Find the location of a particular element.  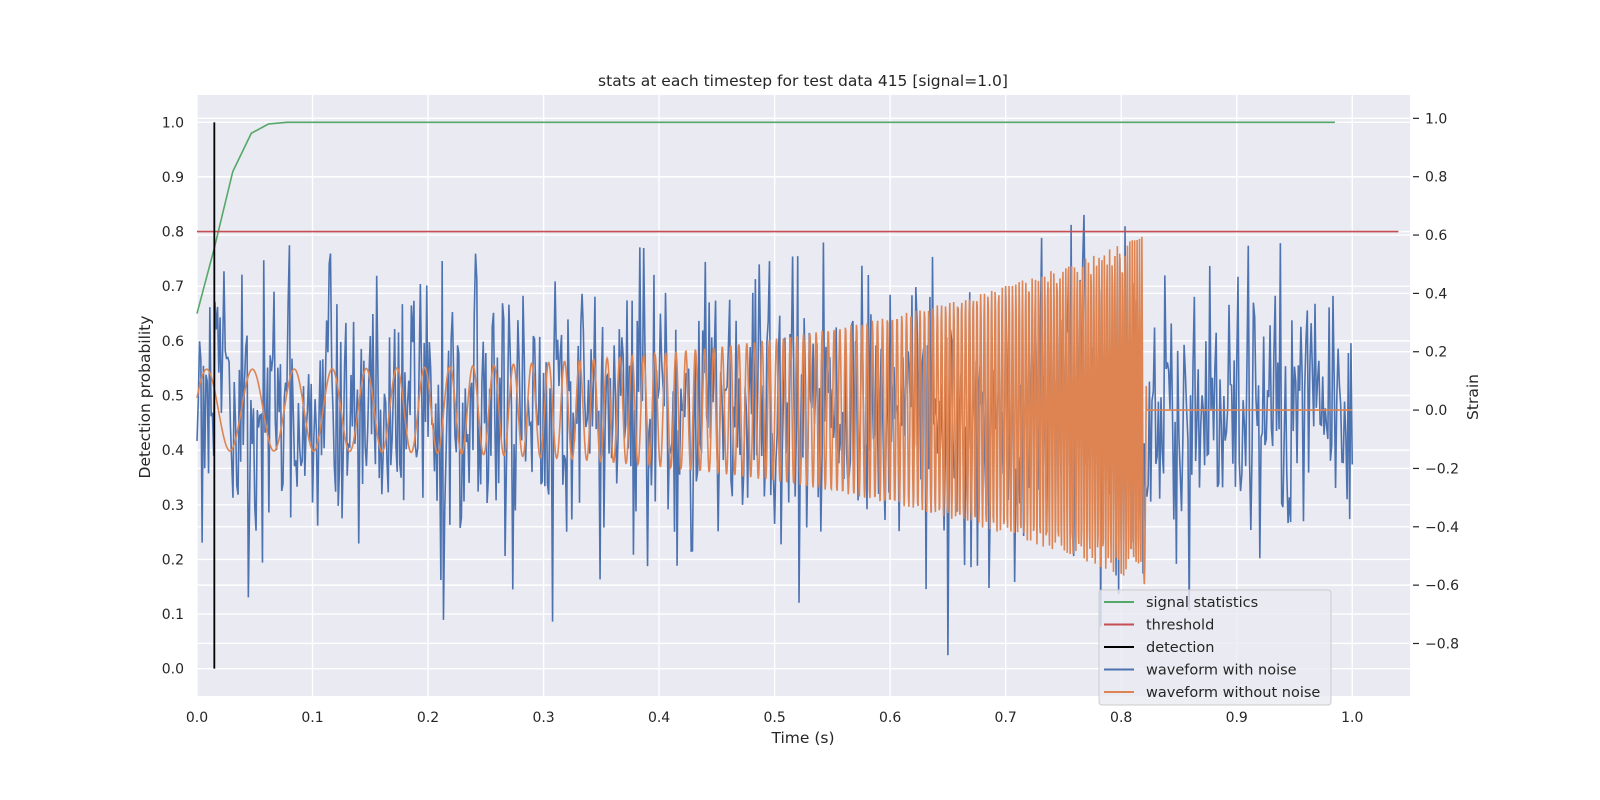

x-axis-label: Time (s) is located at coordinates (802, 738).